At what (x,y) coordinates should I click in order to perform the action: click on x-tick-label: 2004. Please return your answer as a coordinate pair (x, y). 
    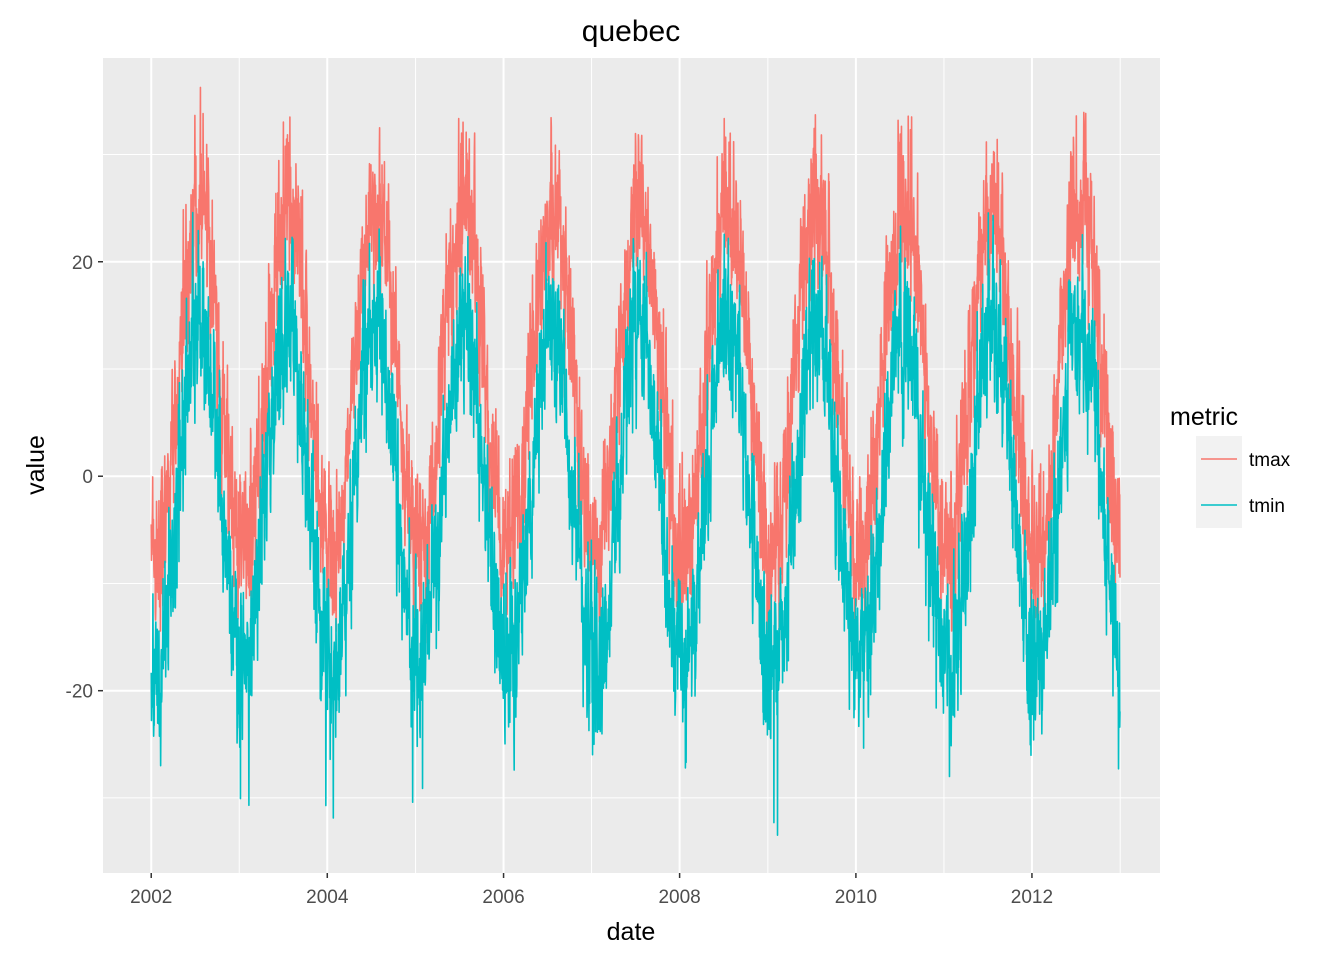
    Looking at the image, I should click on (327, 897).